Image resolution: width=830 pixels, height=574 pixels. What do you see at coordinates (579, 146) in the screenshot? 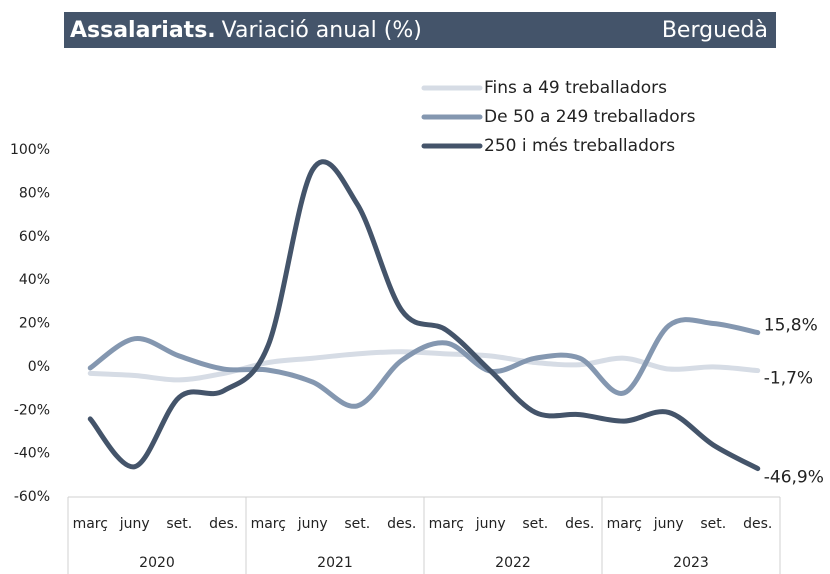
I see `legend-label: 250 i més treballadors` at bounding box center [579, 146].